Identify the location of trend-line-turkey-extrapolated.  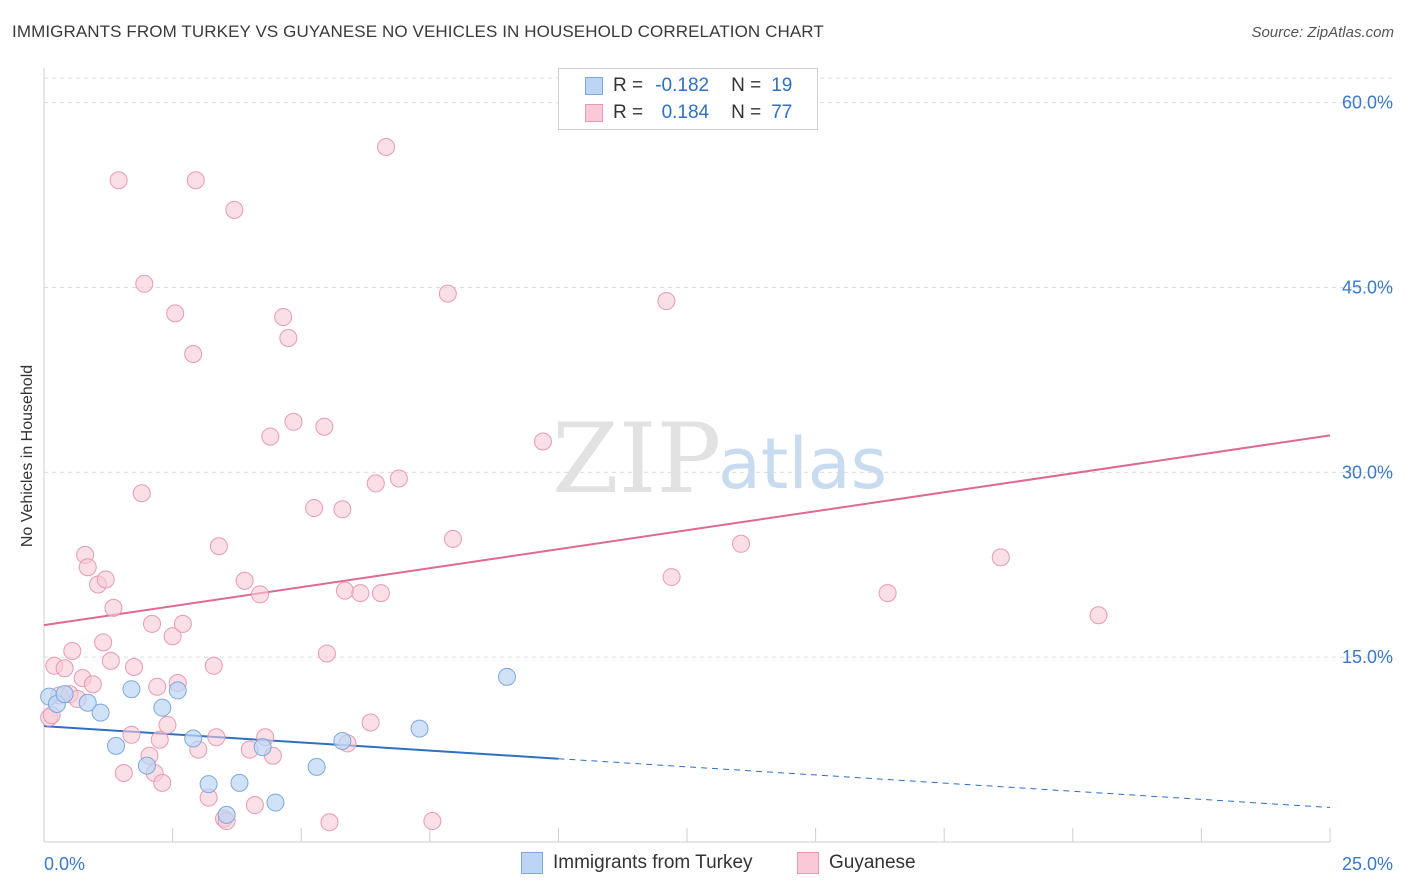
(944, 783).